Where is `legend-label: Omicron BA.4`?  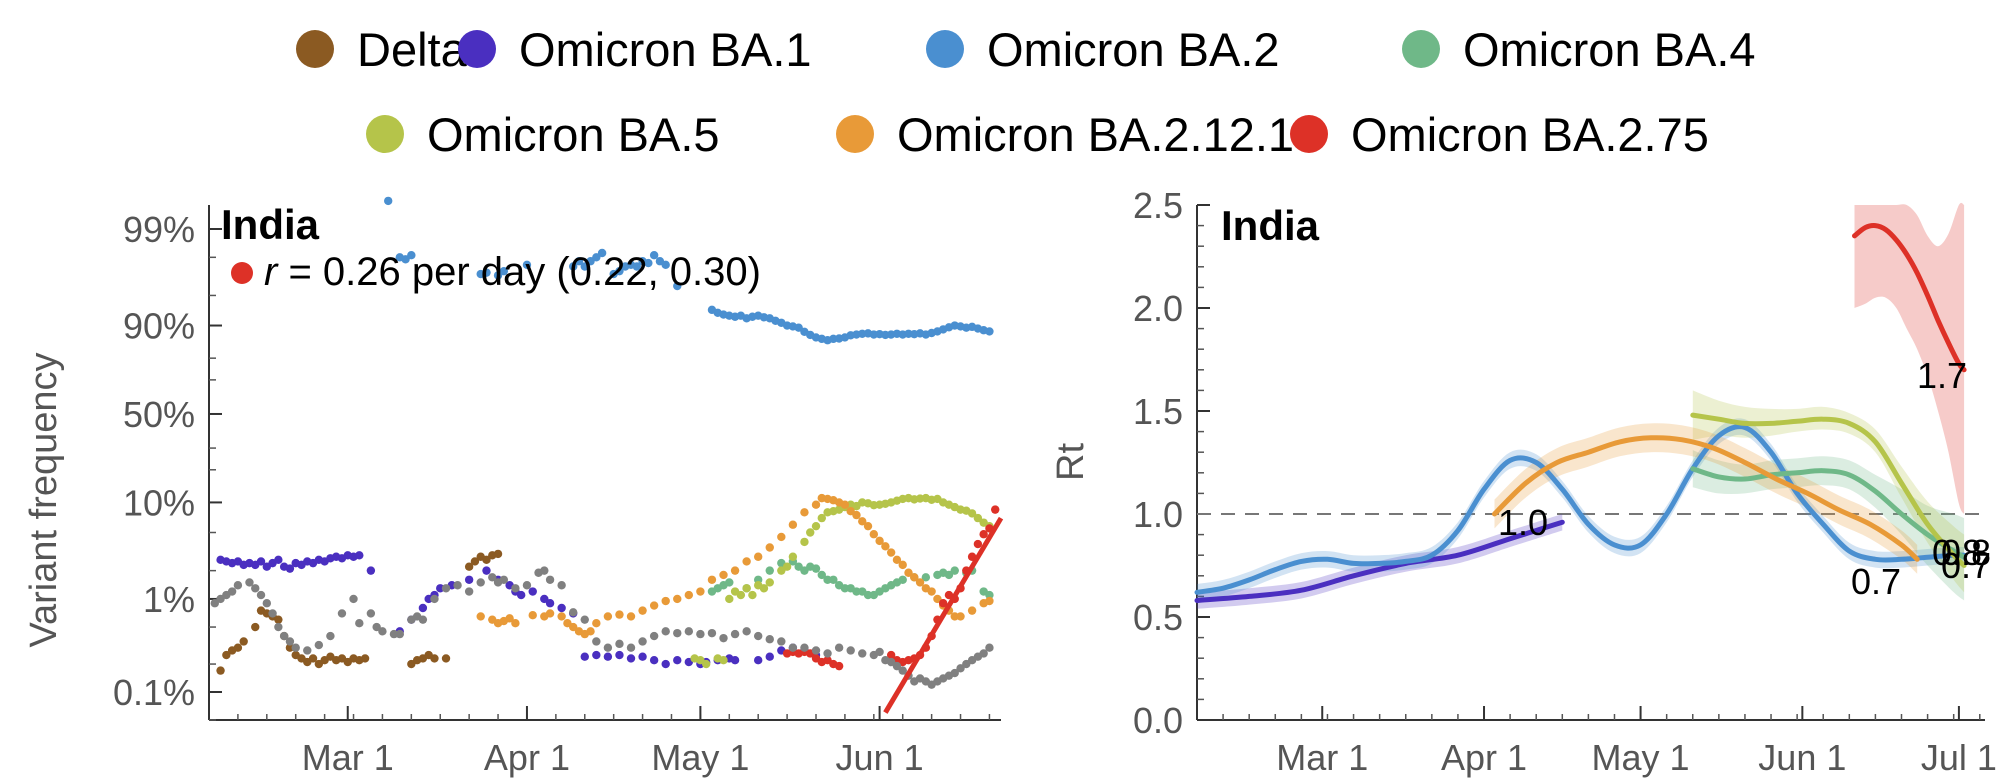
legend-label: Omicron BA.4 is located at coordinates (1609, 49).